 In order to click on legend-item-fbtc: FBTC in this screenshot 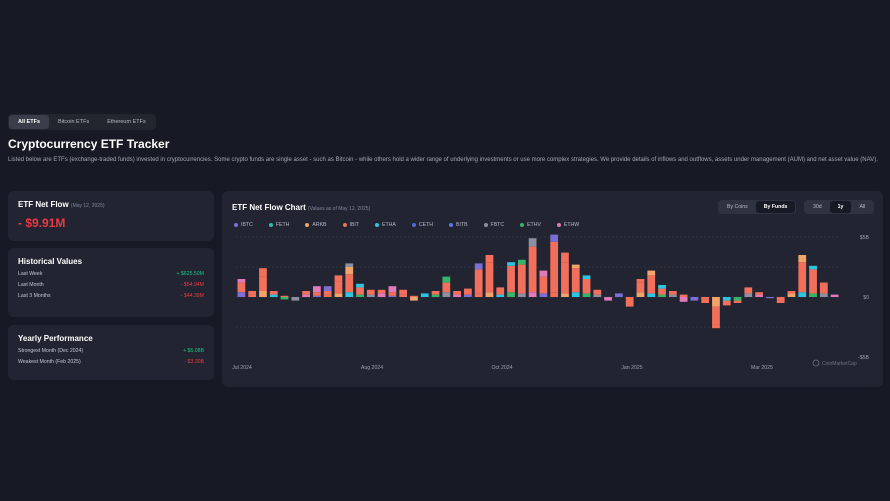, I will do `click(494, 225)`.